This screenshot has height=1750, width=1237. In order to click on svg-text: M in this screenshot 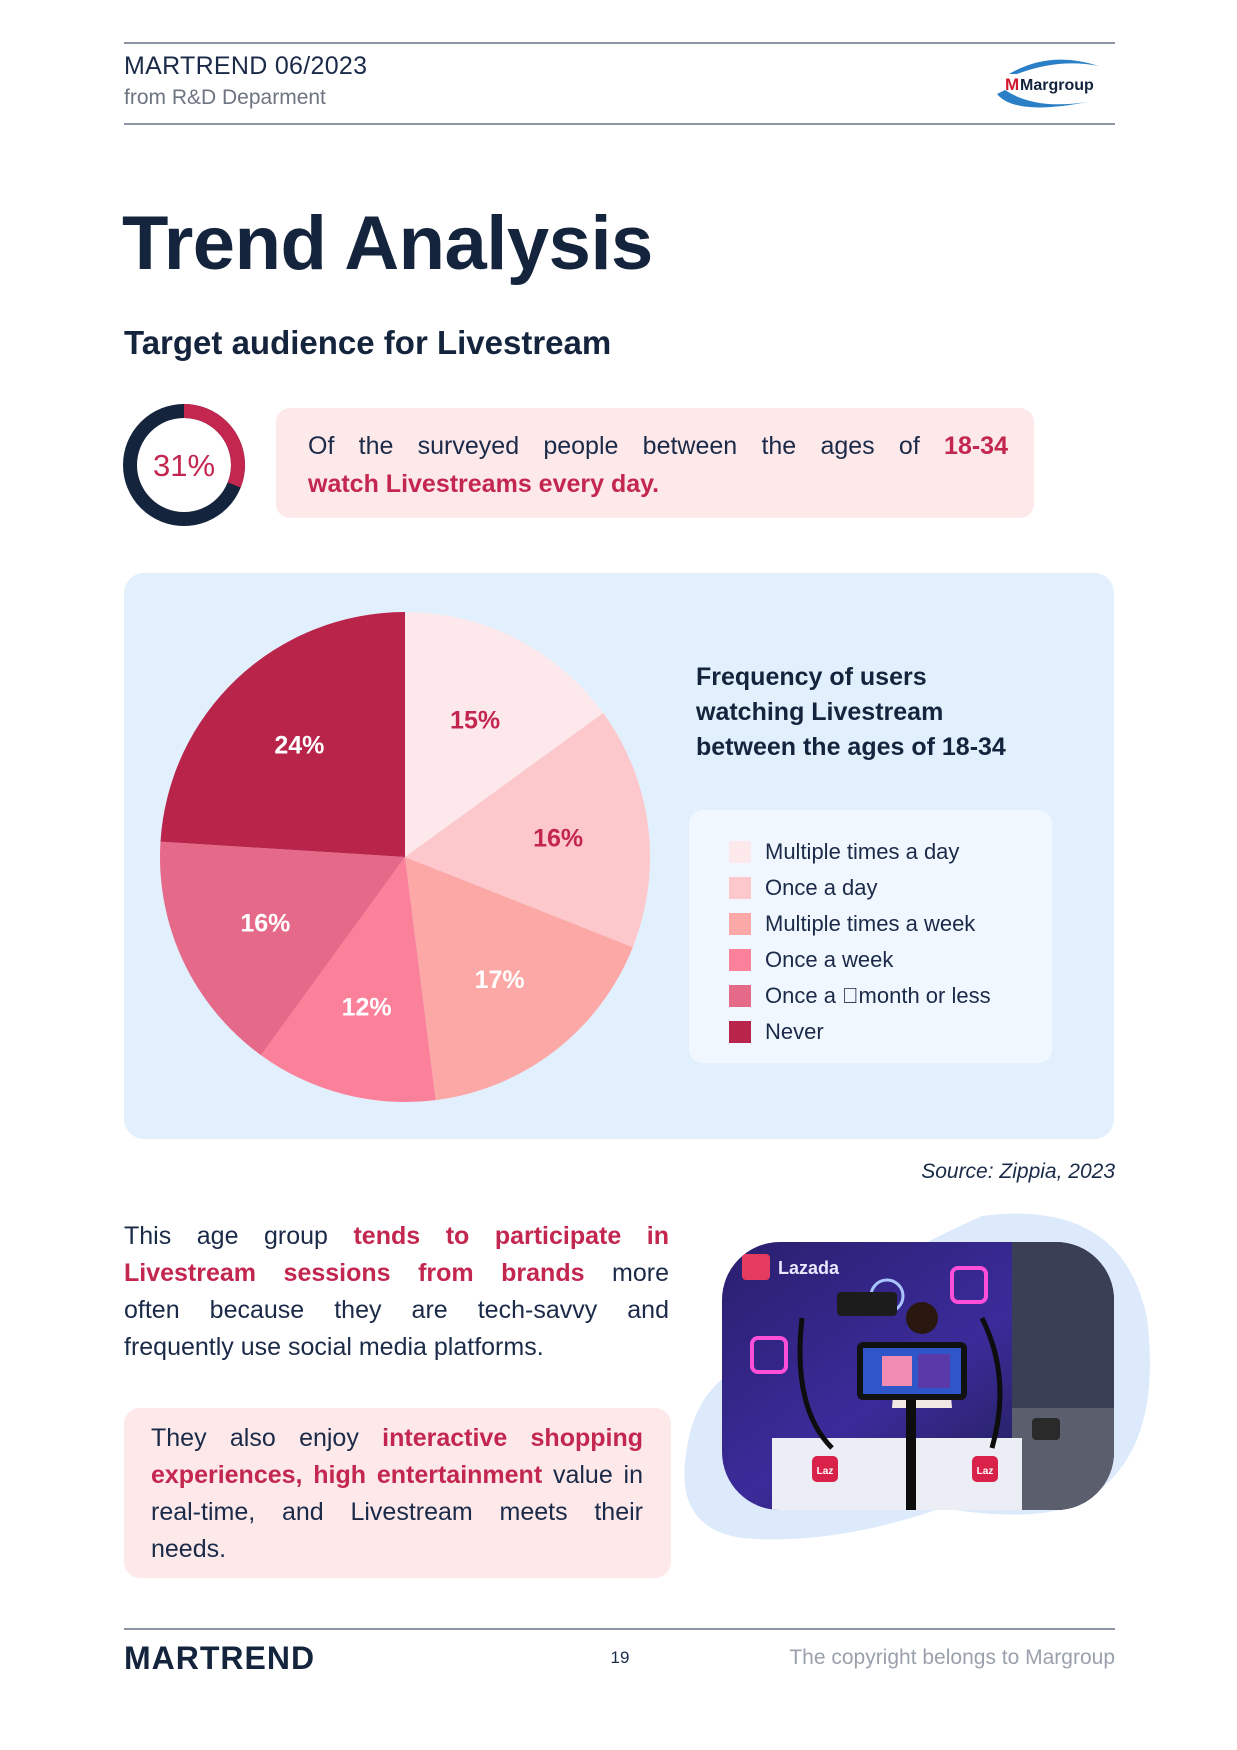, I will do `click(1012, 84)`.